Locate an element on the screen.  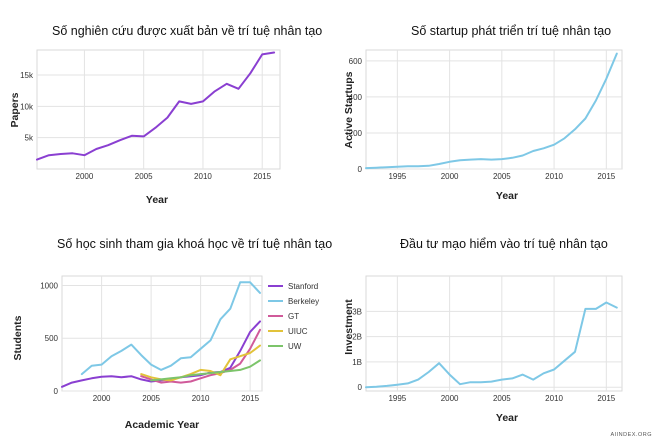
legend-label-berkeley: Berkeley is located at coordinates (303, 301).